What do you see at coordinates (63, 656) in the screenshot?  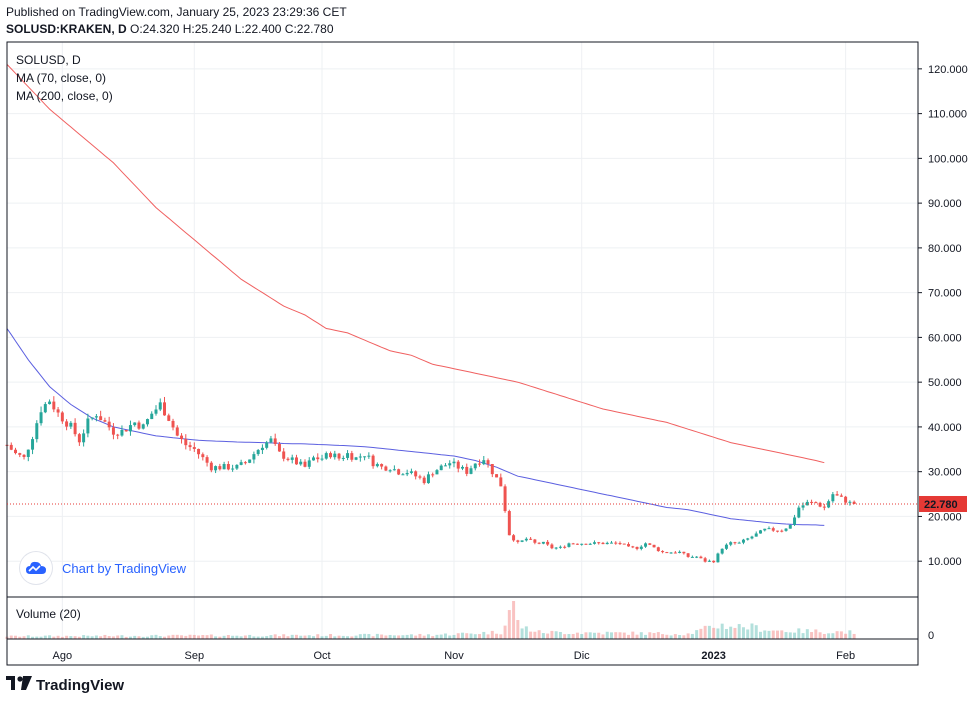 I see `x-tick-label: Ago` at bounding box center [63, 656].